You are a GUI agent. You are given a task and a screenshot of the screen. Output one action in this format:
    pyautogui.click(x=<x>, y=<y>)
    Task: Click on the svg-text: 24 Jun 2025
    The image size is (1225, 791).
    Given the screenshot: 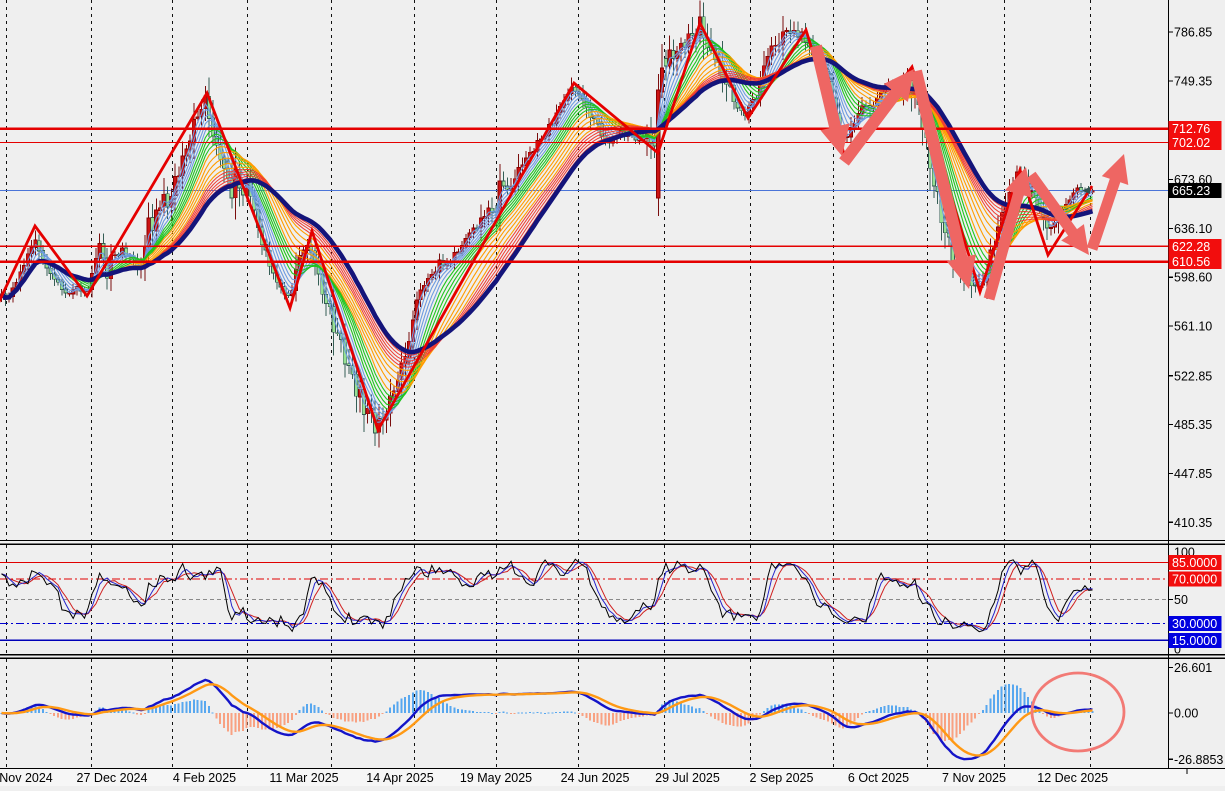 What is the action you would take?
    pyautogui.click(x=595, y=778)
    